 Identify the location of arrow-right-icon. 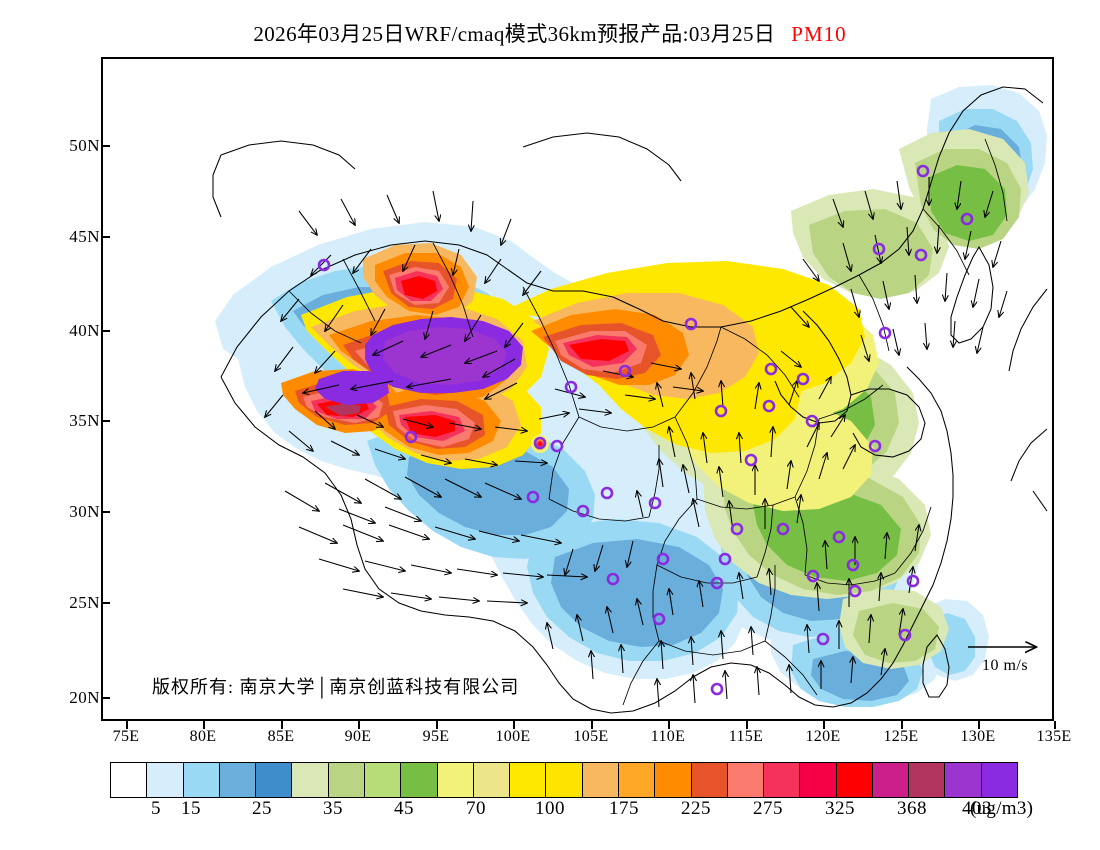
(1005, 647).